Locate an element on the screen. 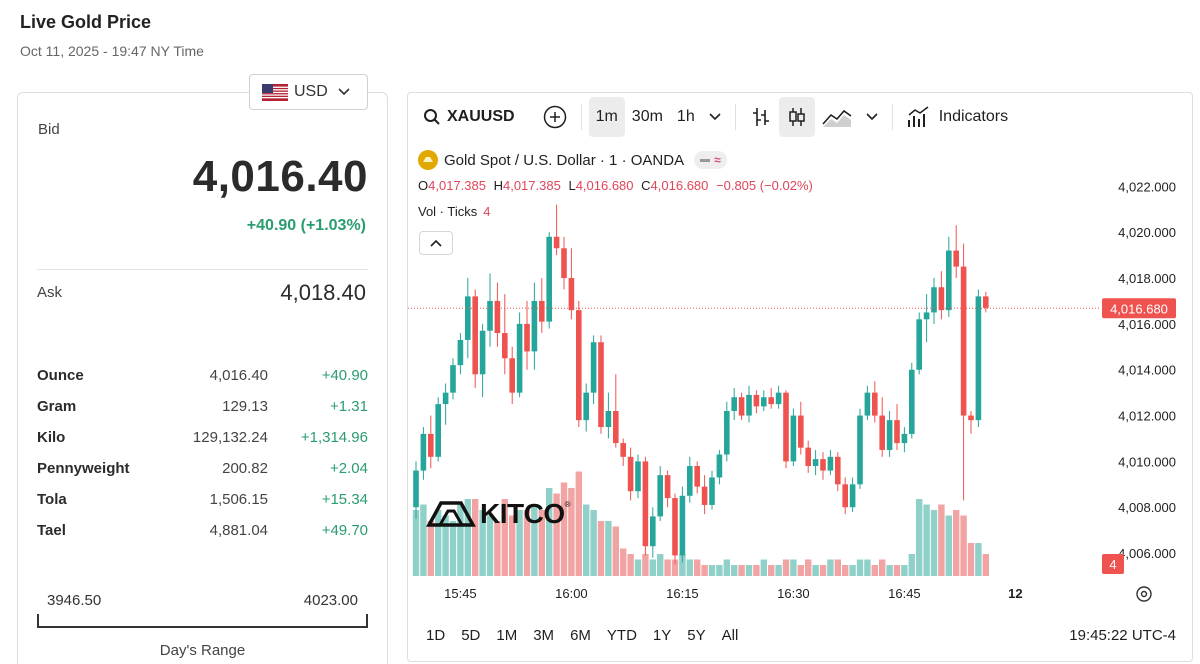 This screenshot has width=1200, height=664. y-tick-label: 4,010.000 is located at coordinates (1147, 461).